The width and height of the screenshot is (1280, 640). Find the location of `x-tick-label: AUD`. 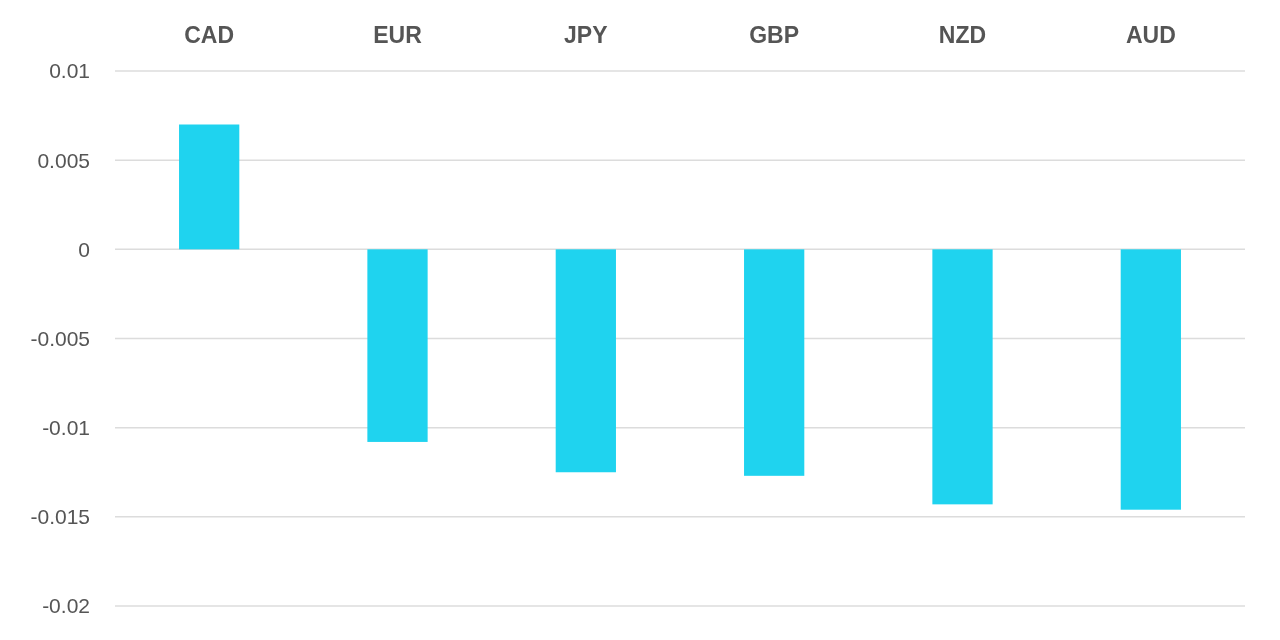

x-tick-label: AUD is located at coordinates (1150, 35).